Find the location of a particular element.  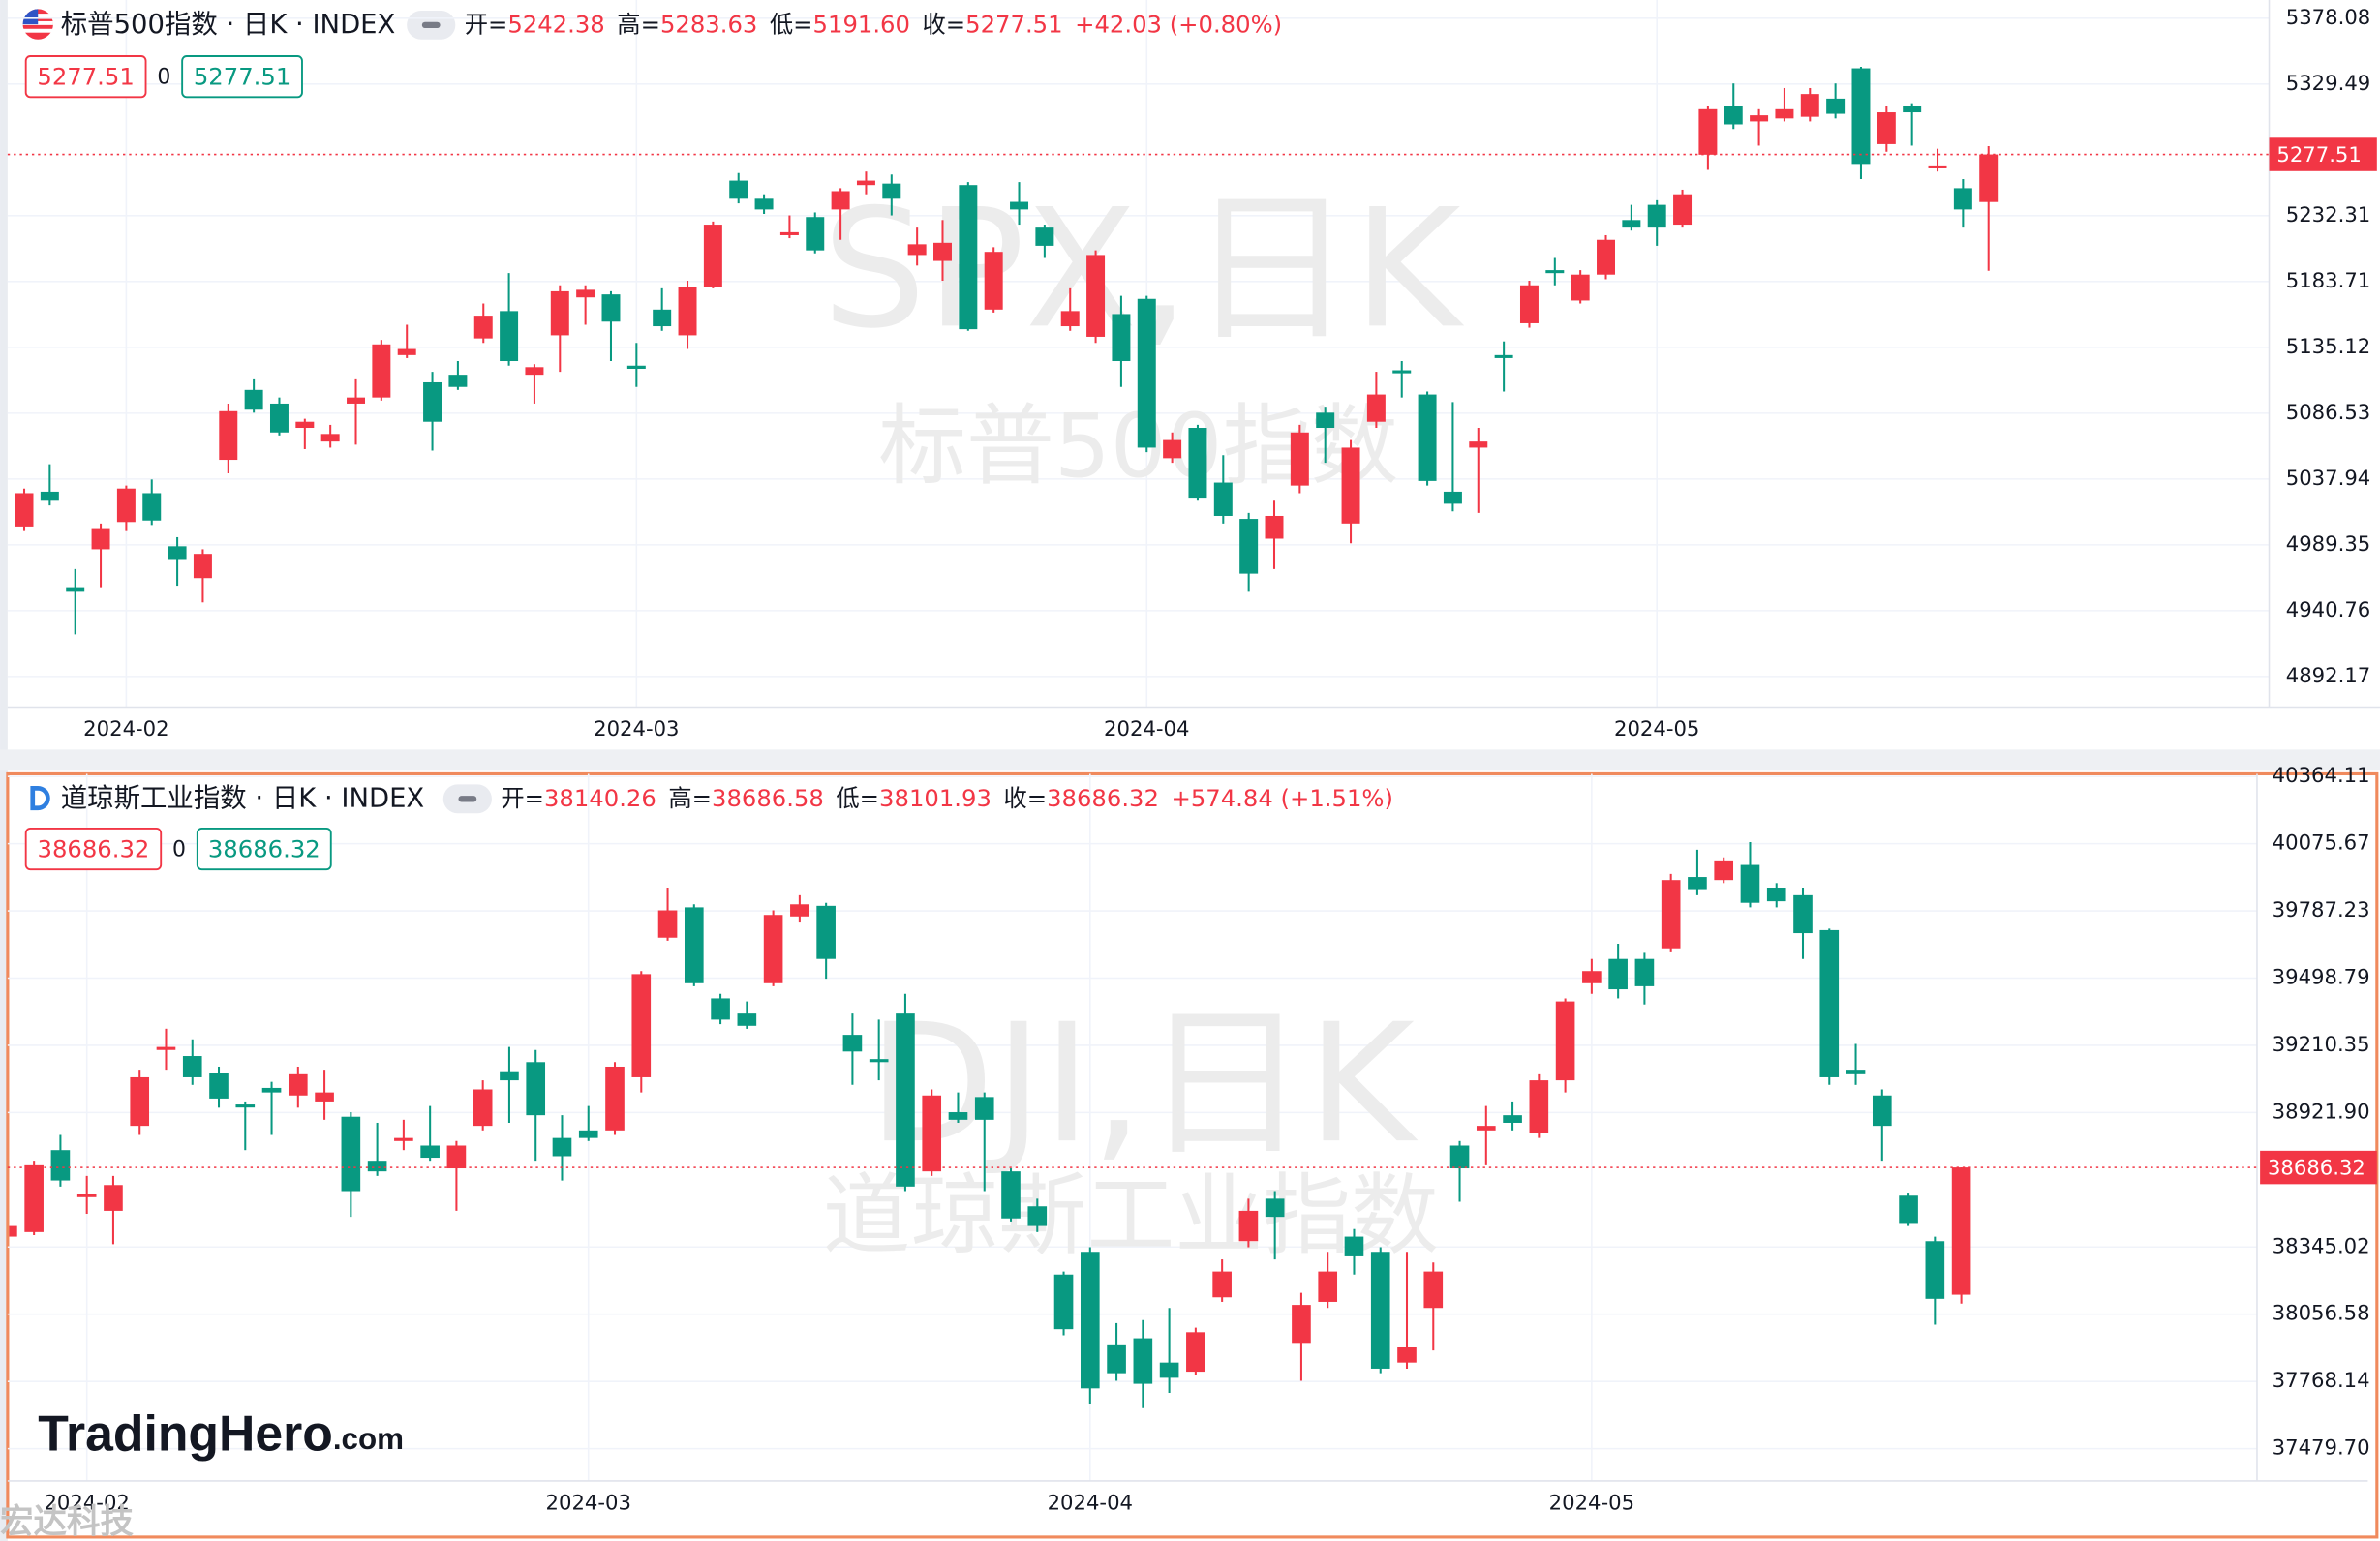

spread-label: 0 is located at coordinates (164, 78).